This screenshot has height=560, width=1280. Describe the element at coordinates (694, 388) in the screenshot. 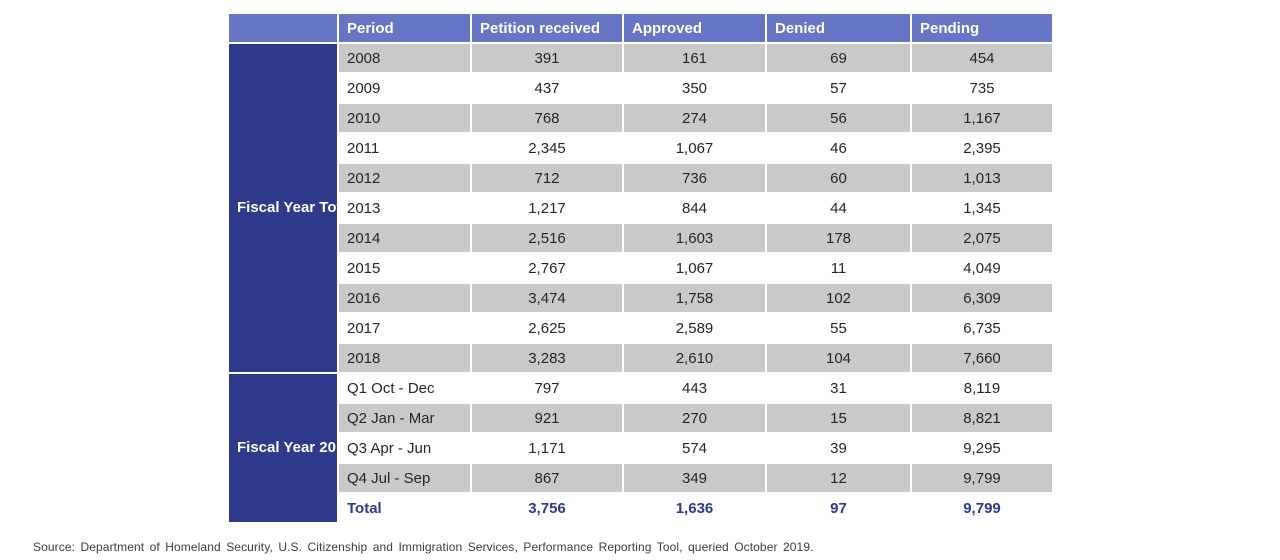

I see `approved-cell: 443` at that location.